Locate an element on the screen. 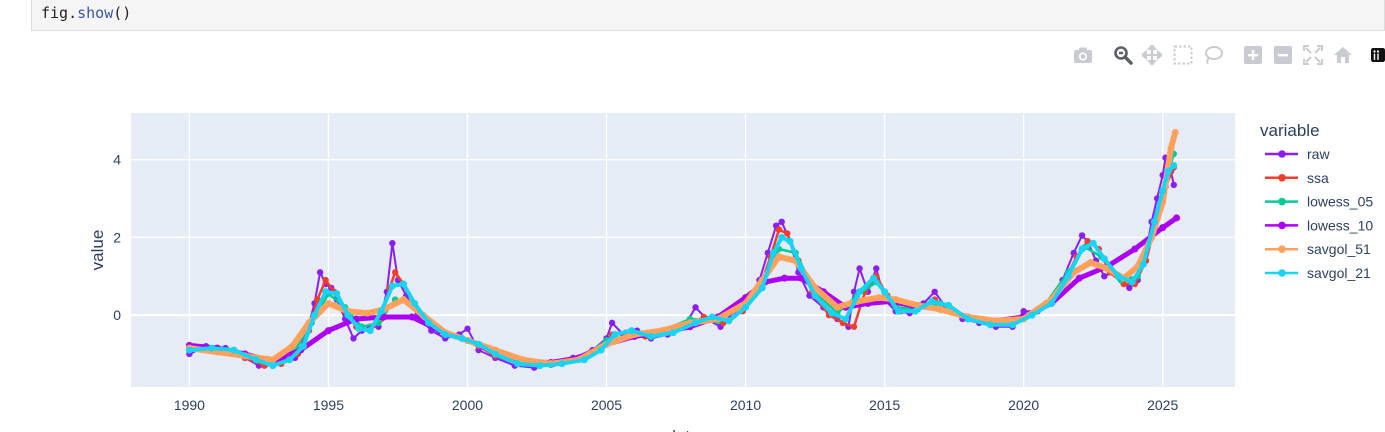 This screenshot has width=1385, height=432. pan-icon is located at coordinates (1152, 55).